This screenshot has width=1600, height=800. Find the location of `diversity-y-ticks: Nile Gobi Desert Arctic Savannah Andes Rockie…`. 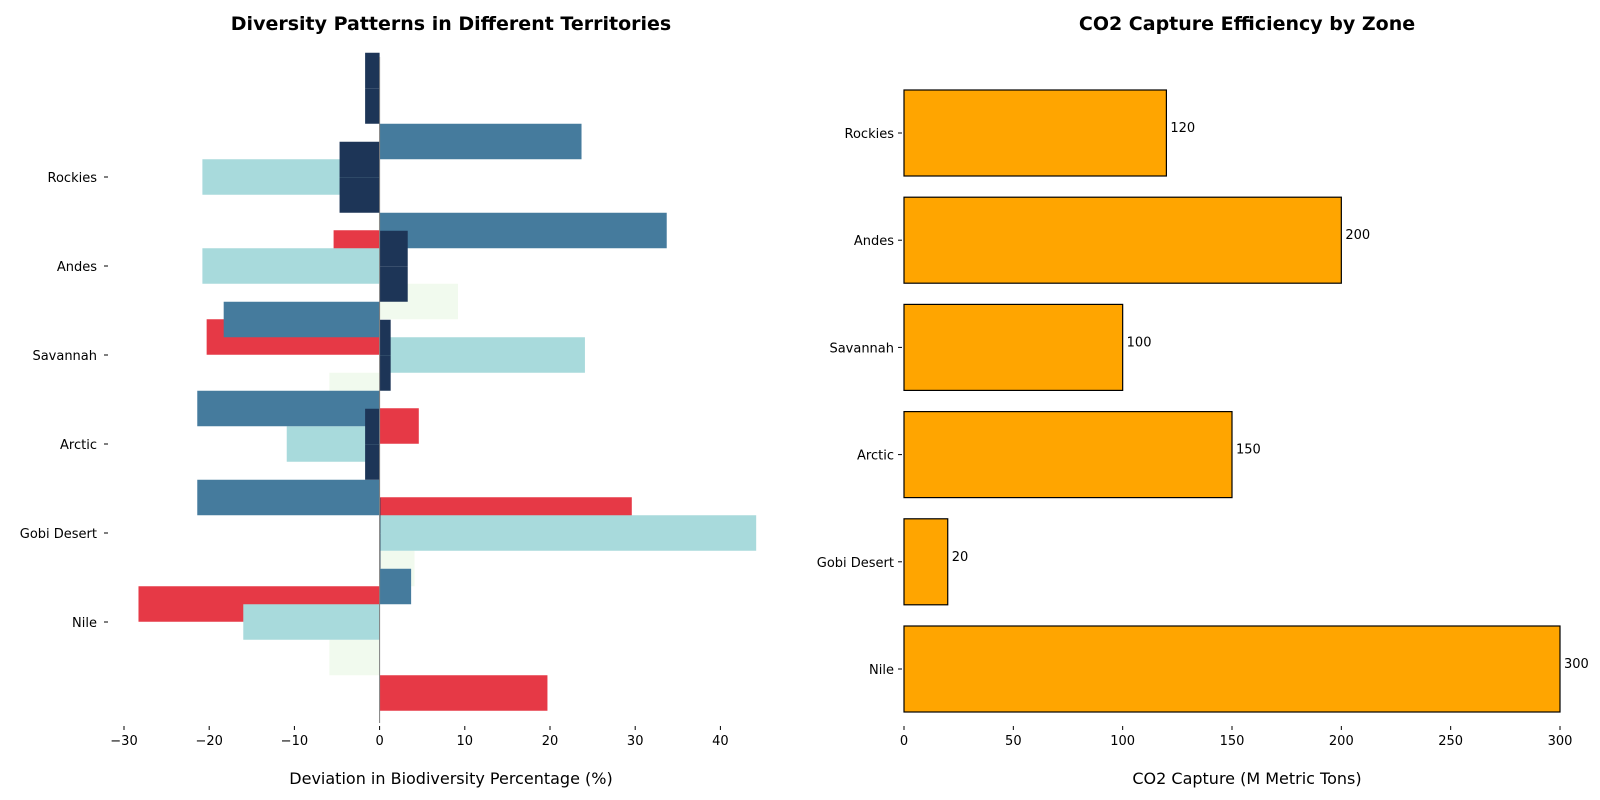

diversity-y-ticks: Nile Gobi Desert Arctic Savannah Andes Rockie… is located at coordinates (64, 401).